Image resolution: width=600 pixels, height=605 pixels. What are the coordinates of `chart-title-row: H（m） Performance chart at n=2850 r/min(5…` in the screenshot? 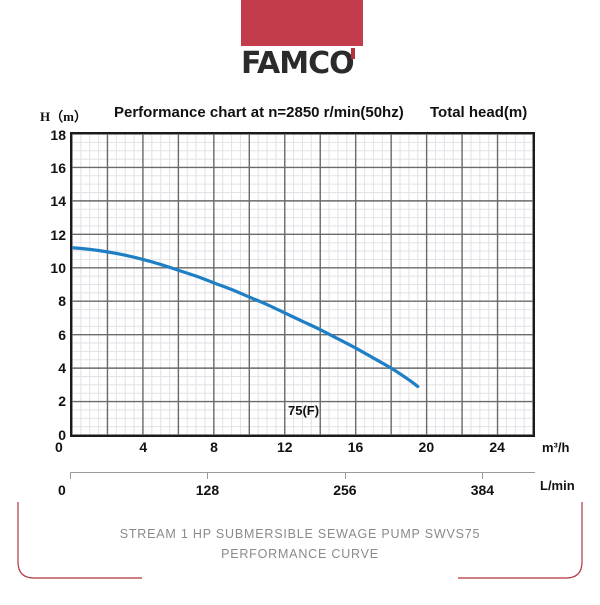 It's located at (305, 114).